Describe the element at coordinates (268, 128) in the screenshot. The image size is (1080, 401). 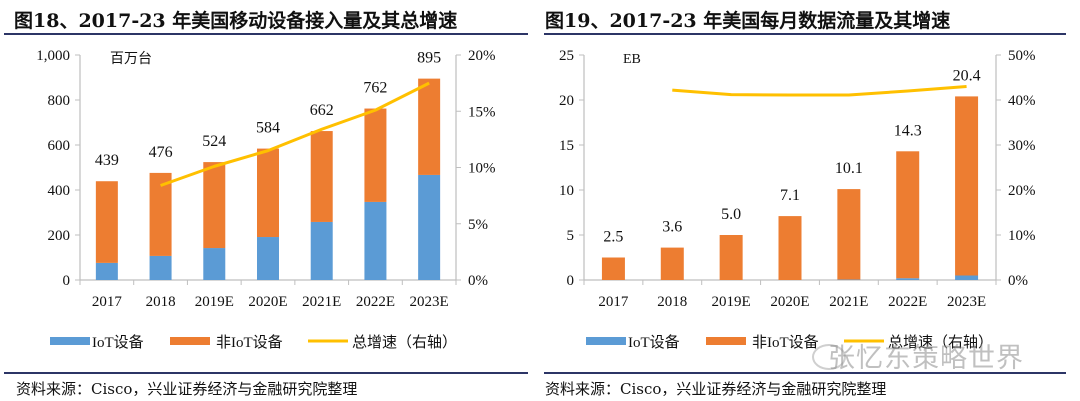
I see `total-data-label: 584` at that location.